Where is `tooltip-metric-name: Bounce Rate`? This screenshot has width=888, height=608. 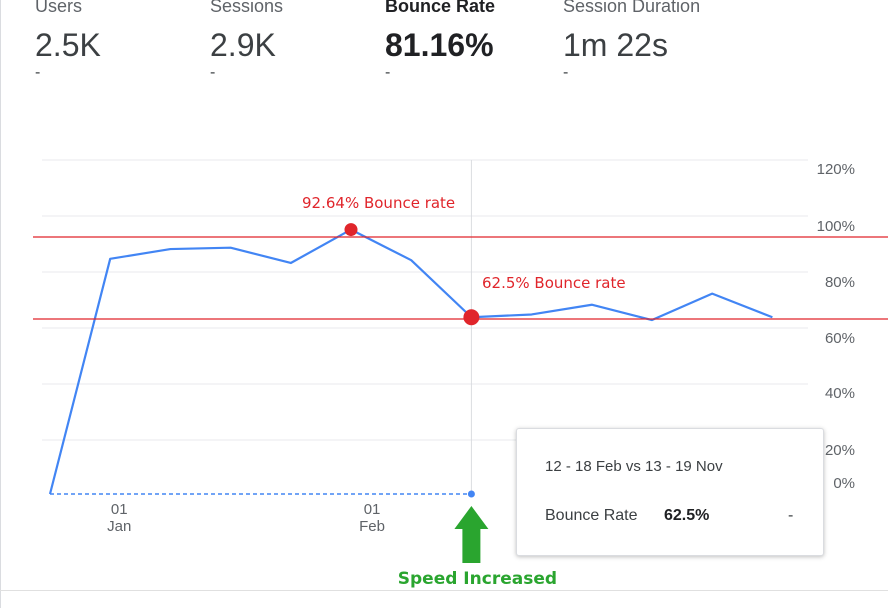
tooltip-metric-name: Bounce Rate is located at coordinates (591, 515).